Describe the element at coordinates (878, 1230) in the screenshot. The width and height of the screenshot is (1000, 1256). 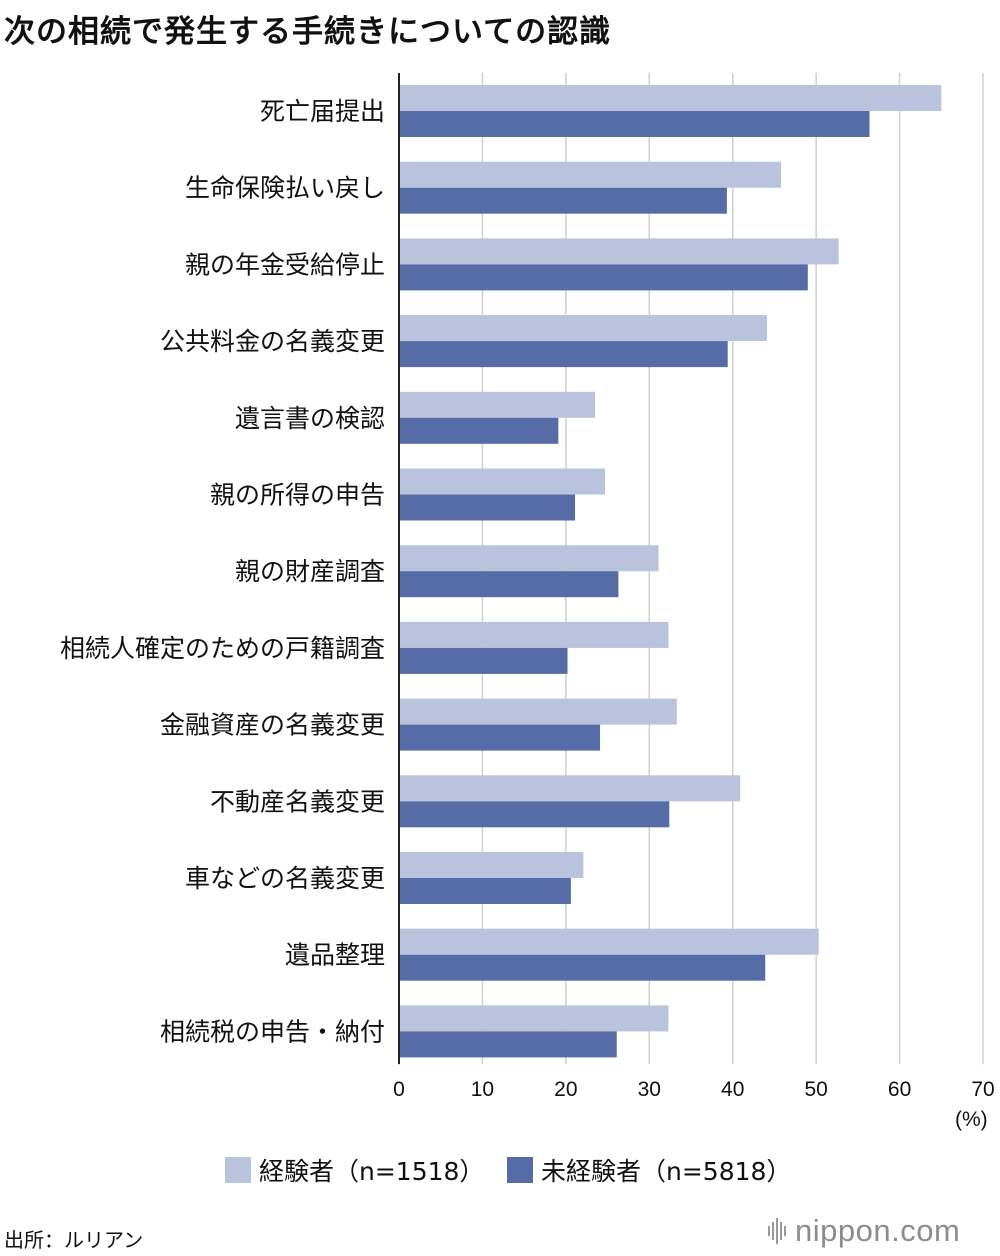
I see `brand-name: nippon.com` at that location.